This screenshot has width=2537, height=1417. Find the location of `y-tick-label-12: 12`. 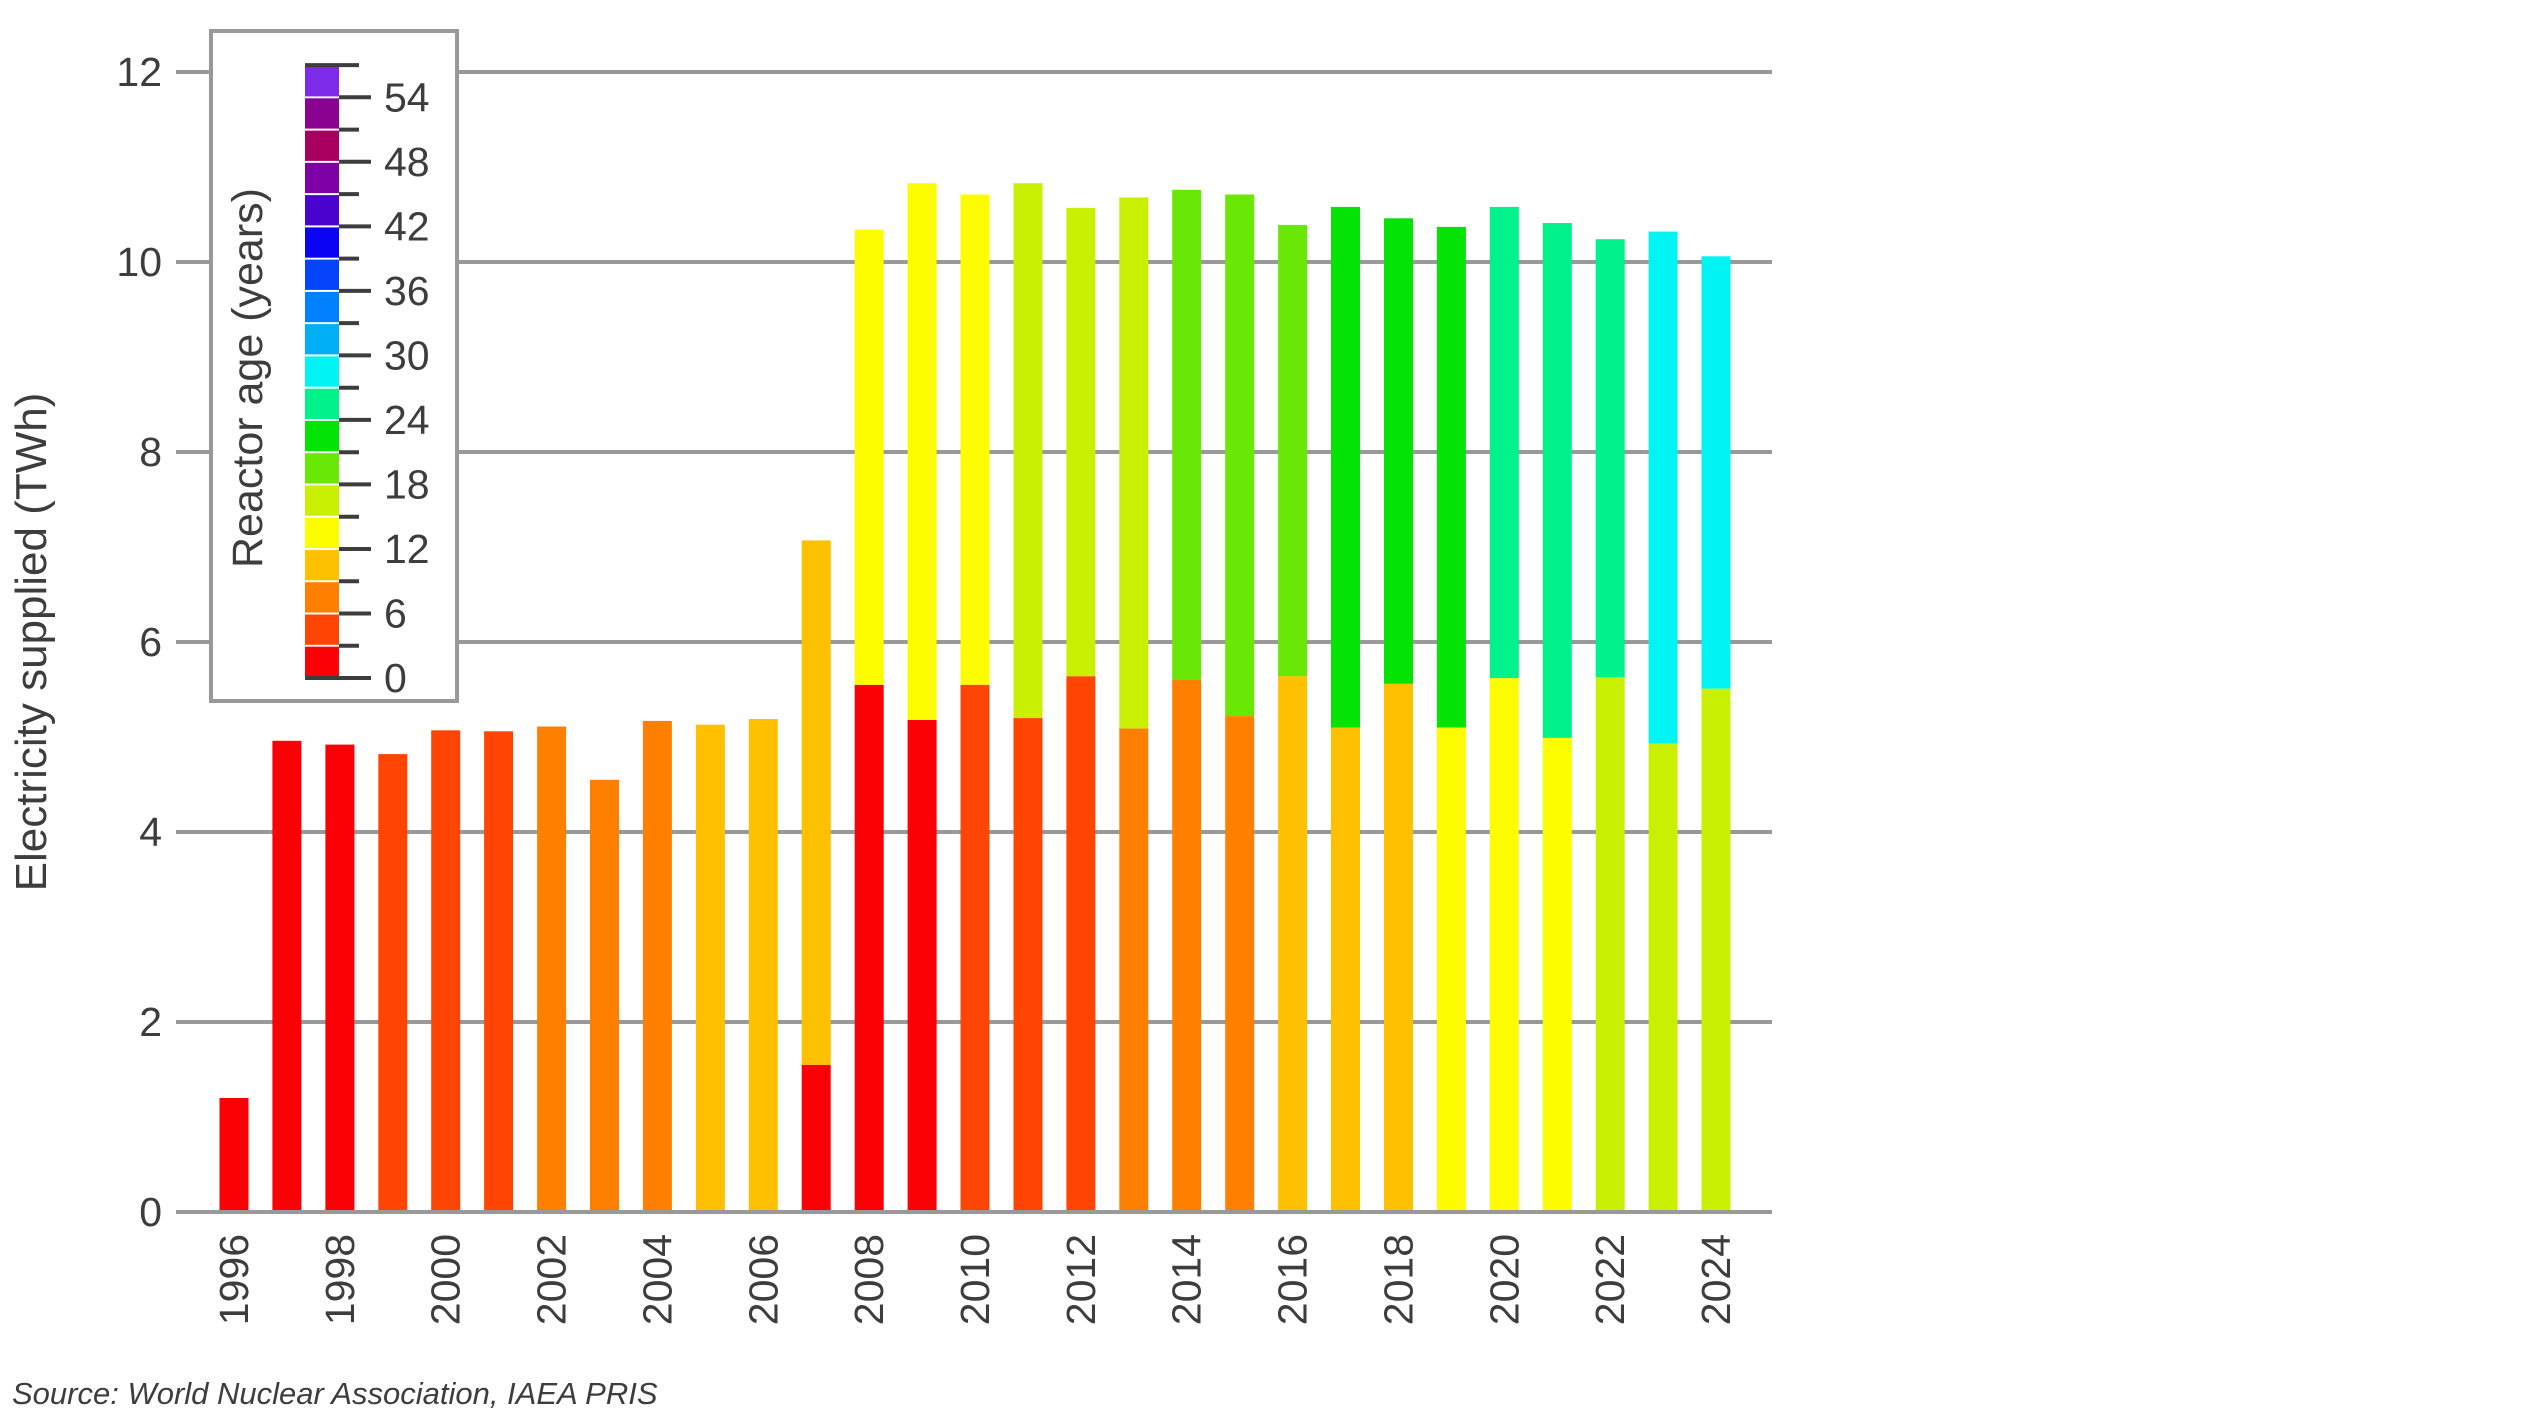

y-tick-label-12: 12 is located at coordinates (139, 72).